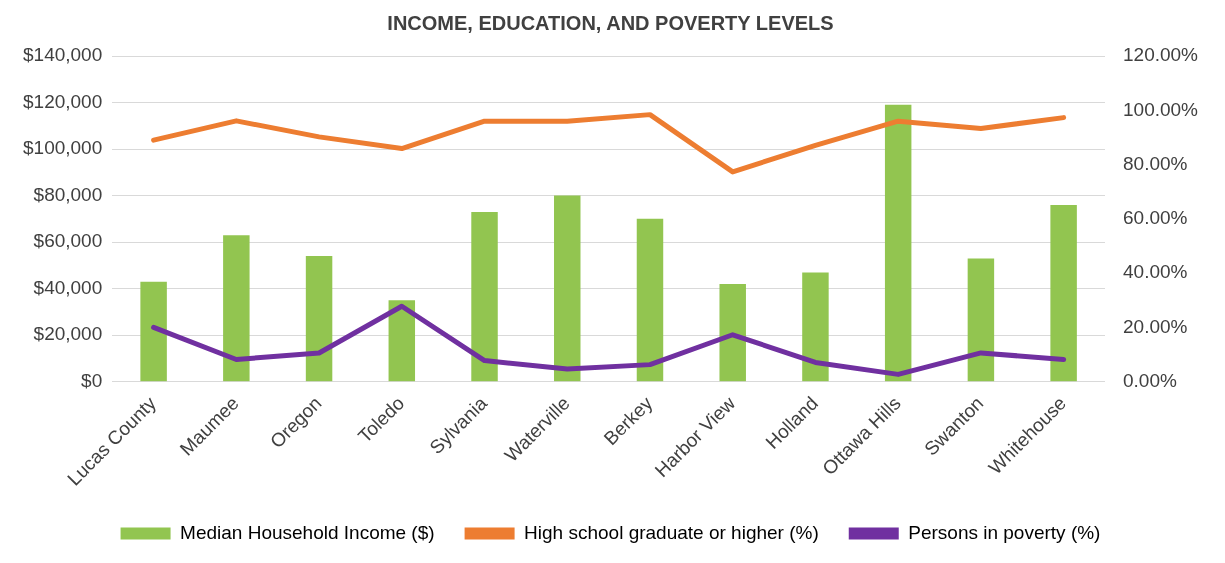 The image size is (1225, 563). What do you see at coordinates (1155, 218) in the screenshot?
I see `y2-tick-label: 60.00%` at bounding box center [1155, 218].